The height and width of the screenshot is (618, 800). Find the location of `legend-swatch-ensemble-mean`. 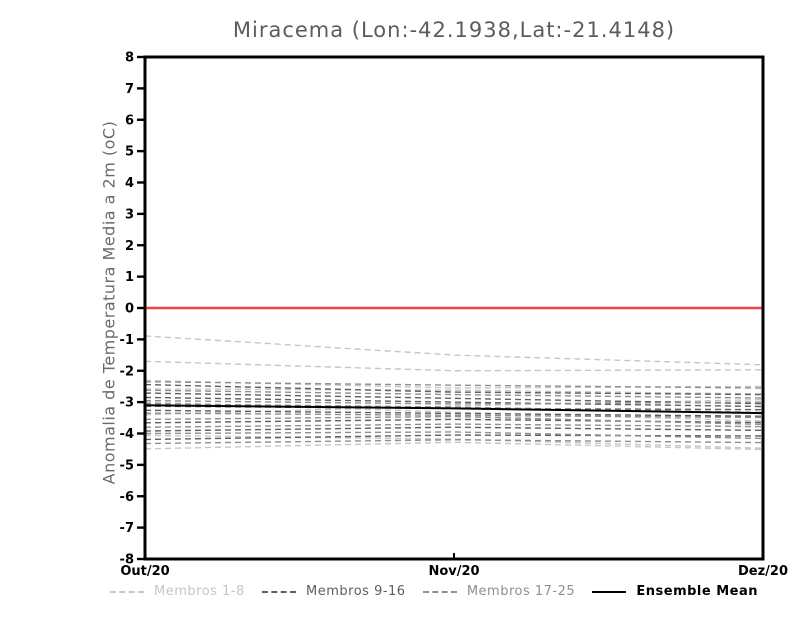

legend-swatch-ensemble-mean is located at coordinates (609, 591).